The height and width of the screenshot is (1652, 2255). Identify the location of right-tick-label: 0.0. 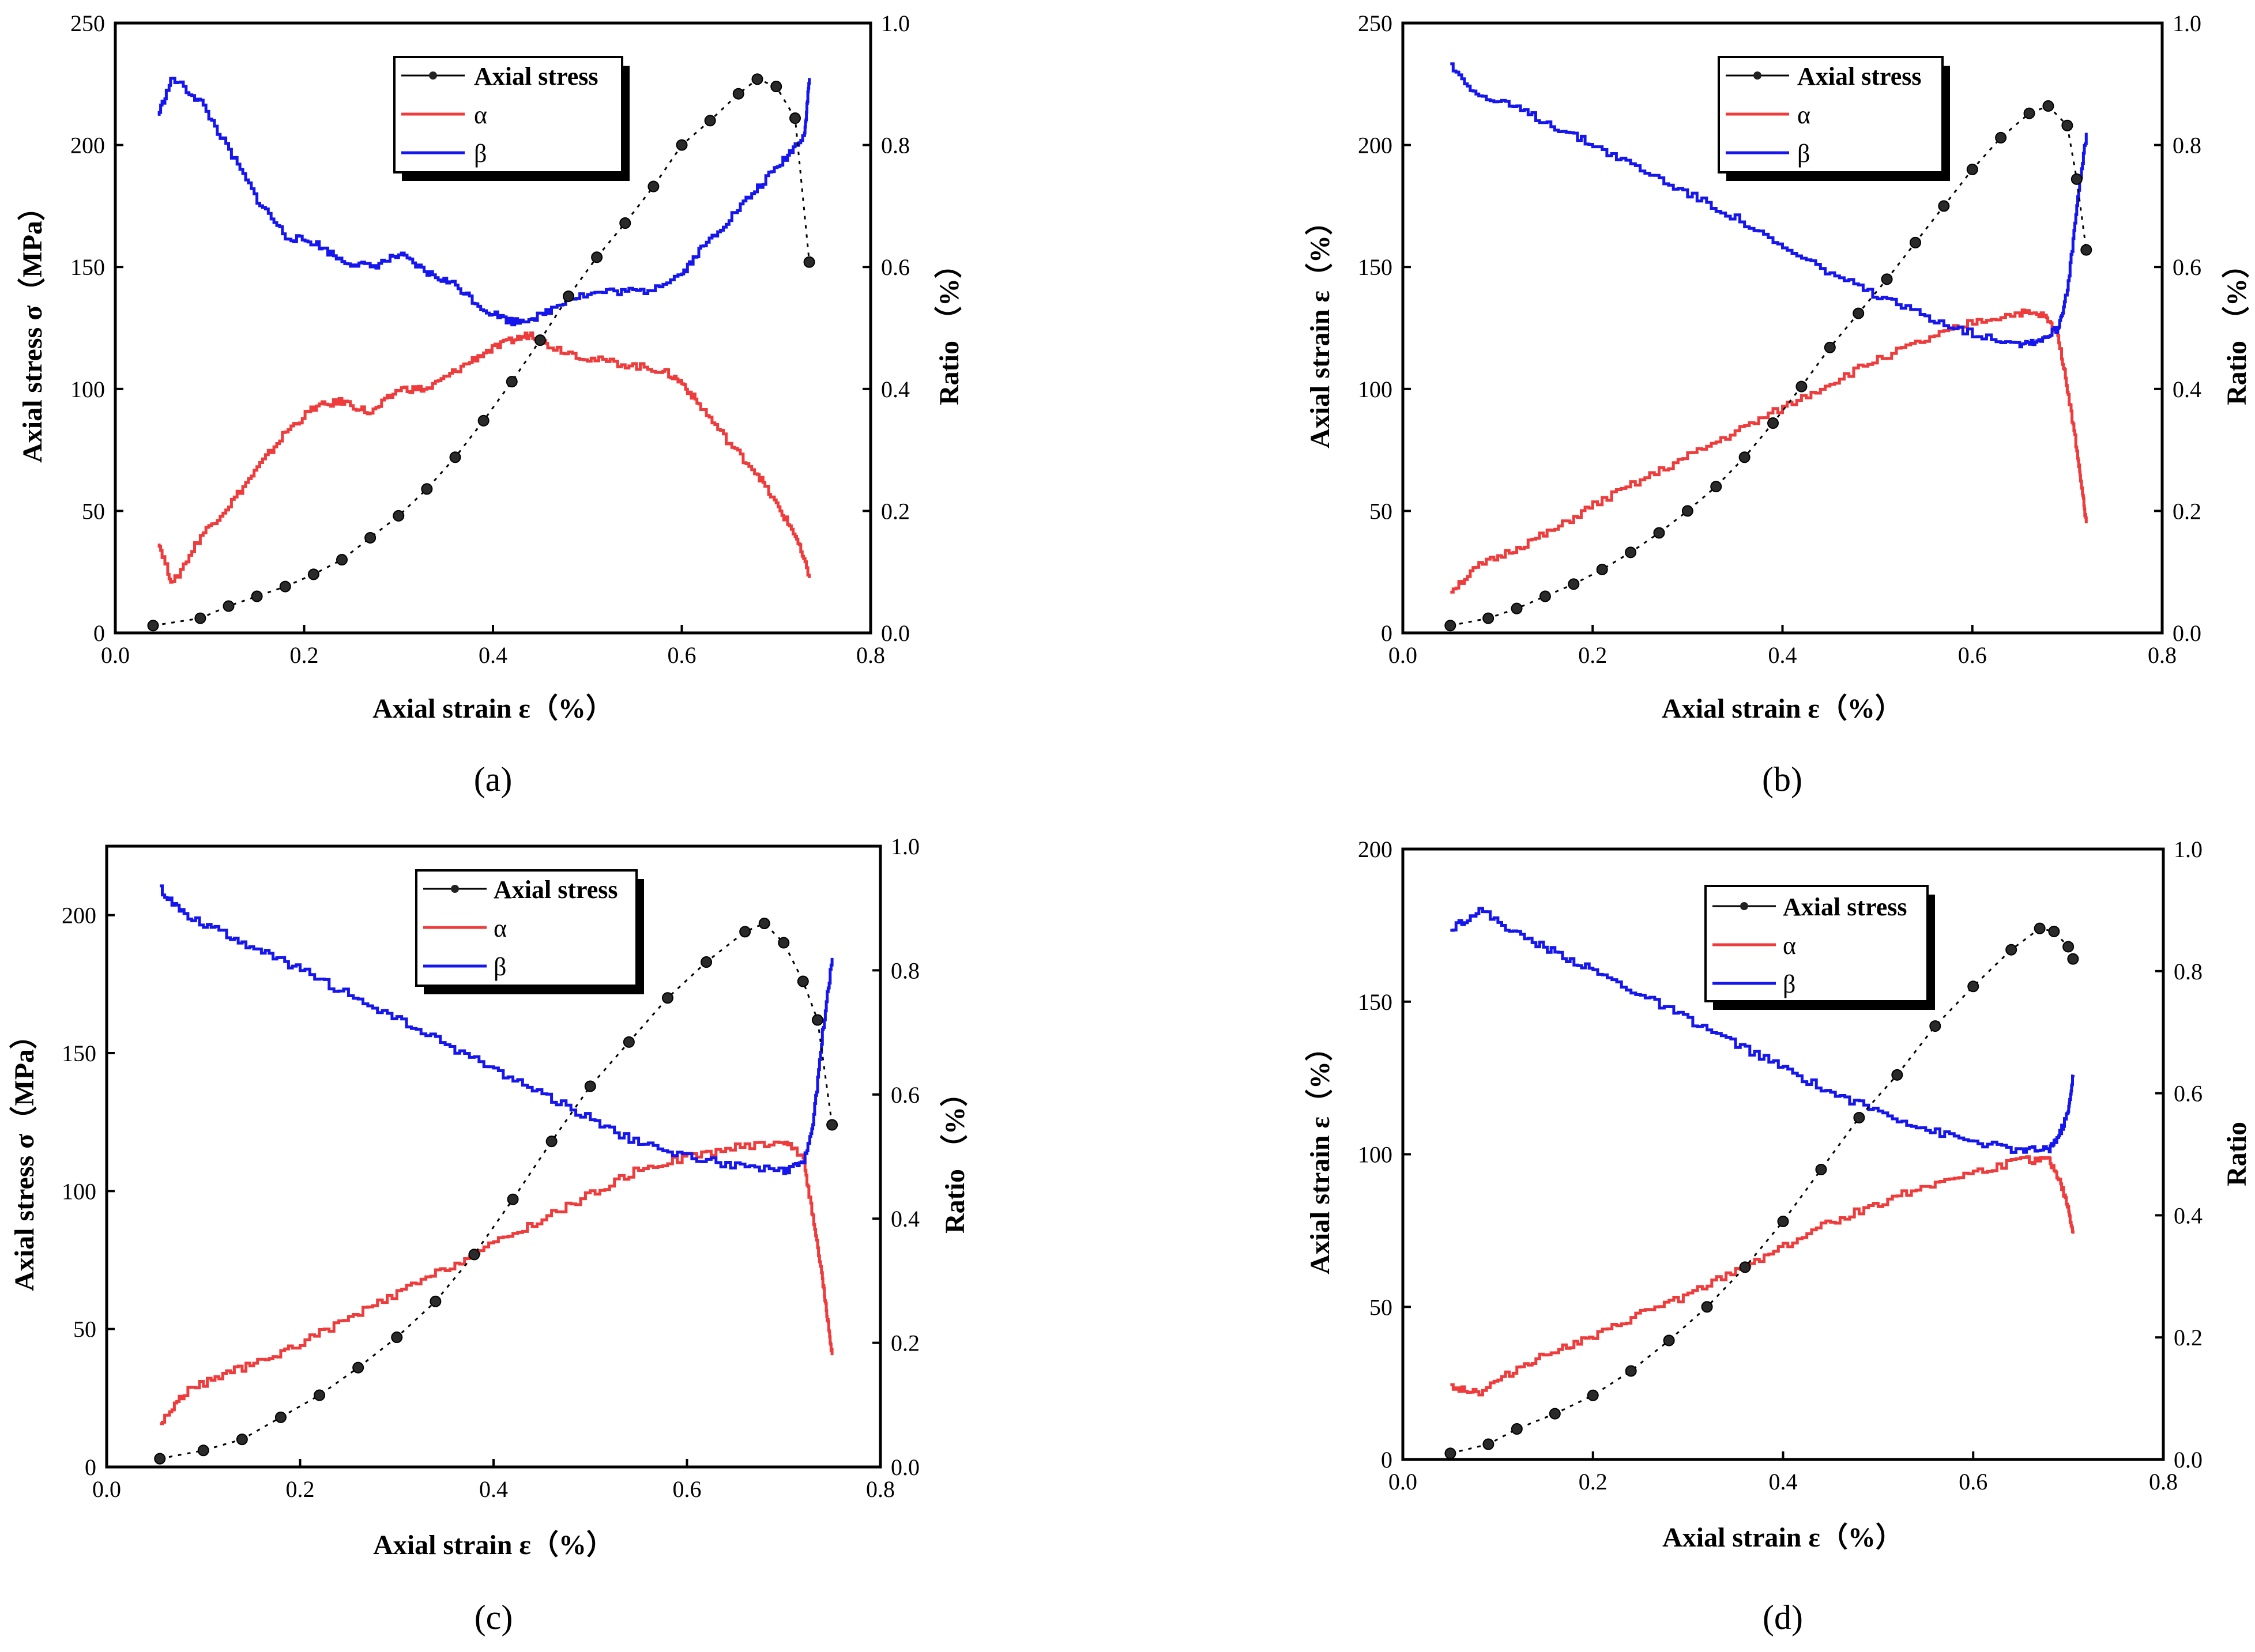
(895, 633).